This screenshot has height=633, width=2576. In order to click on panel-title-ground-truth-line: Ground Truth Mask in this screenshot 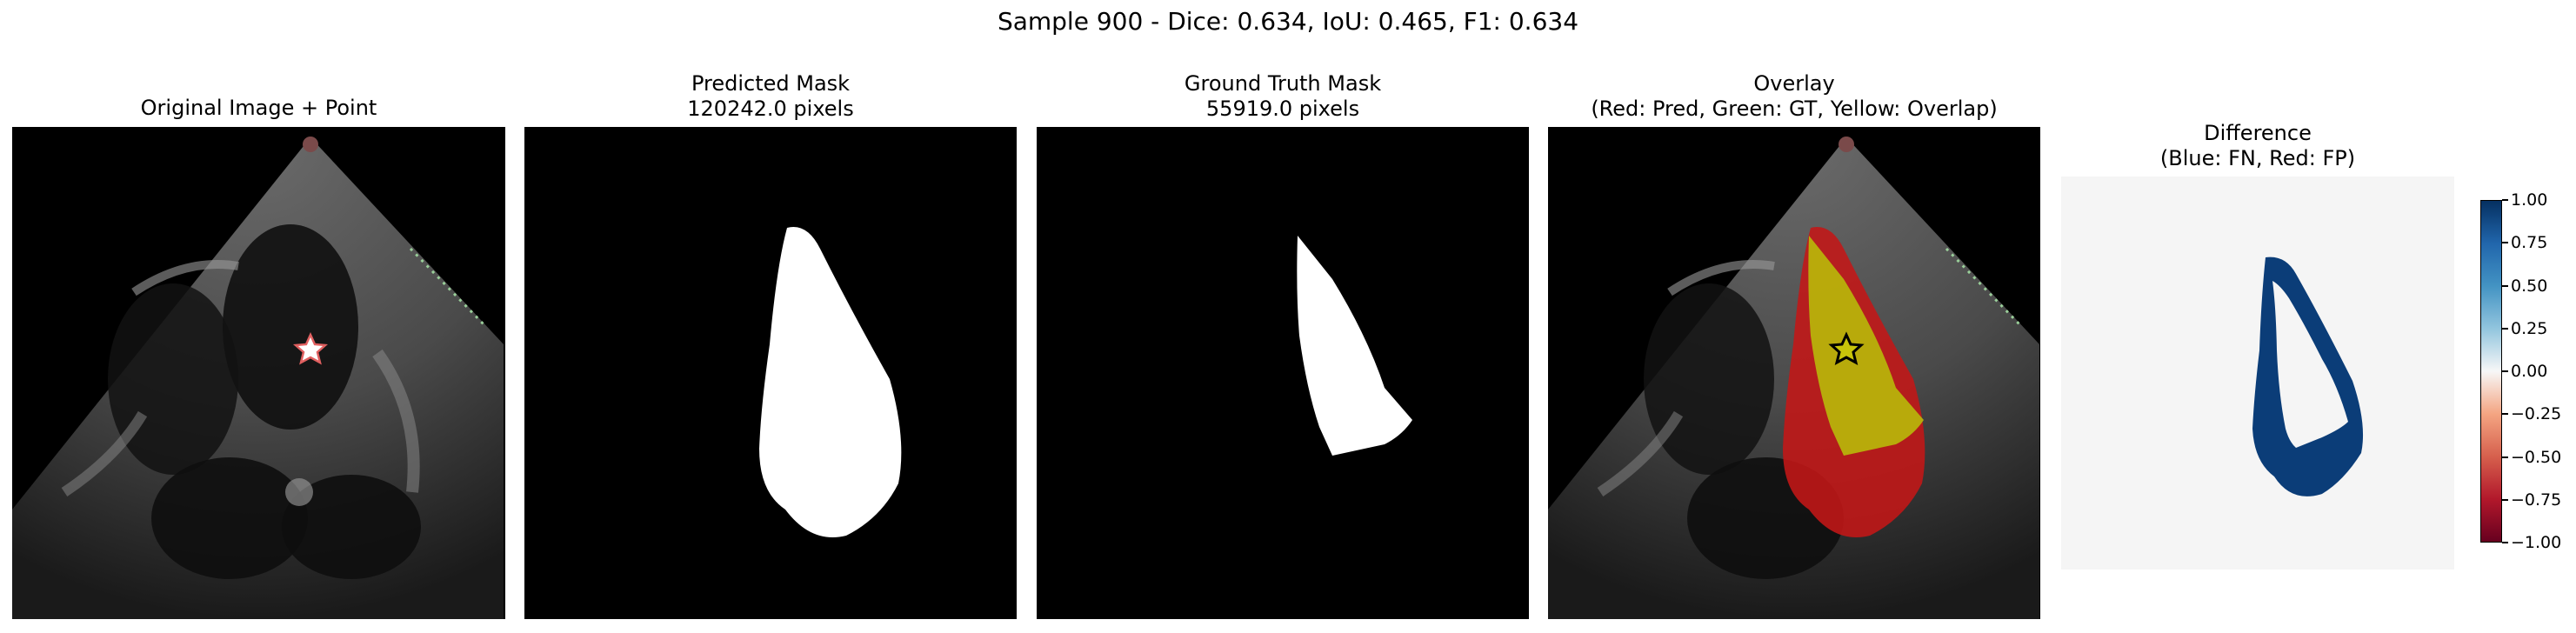, I will do `click(1283, 83)`.